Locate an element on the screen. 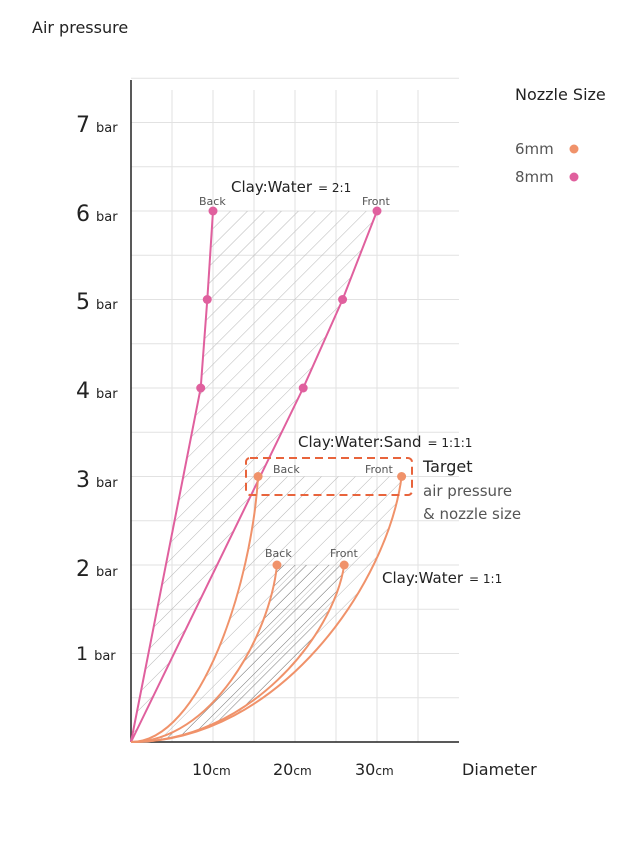  series-line-6mm-clay-water-1-1-front is located at coordinates (238, 653).